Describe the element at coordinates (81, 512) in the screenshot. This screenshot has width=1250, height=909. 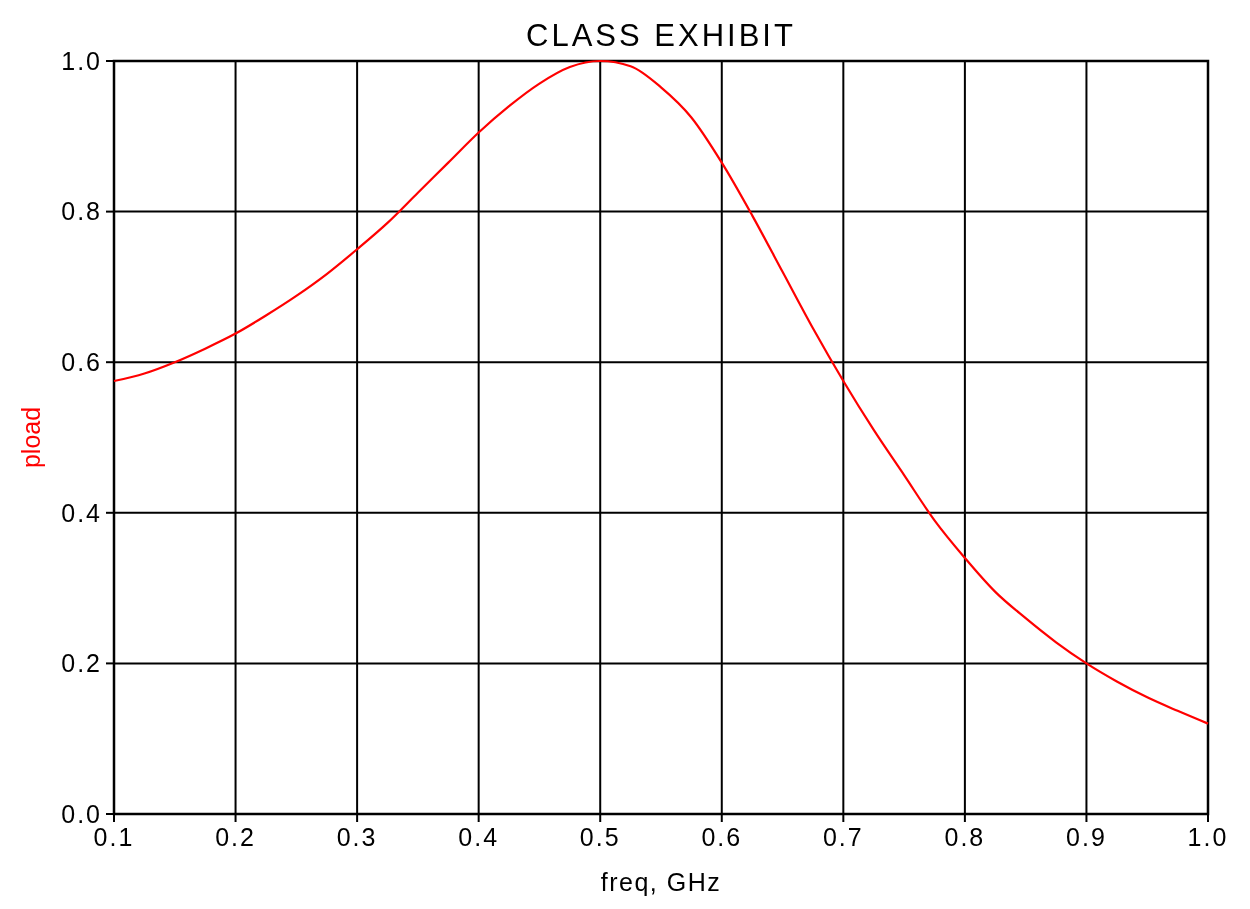
I see `y-tick-label: 0.4` at that location.